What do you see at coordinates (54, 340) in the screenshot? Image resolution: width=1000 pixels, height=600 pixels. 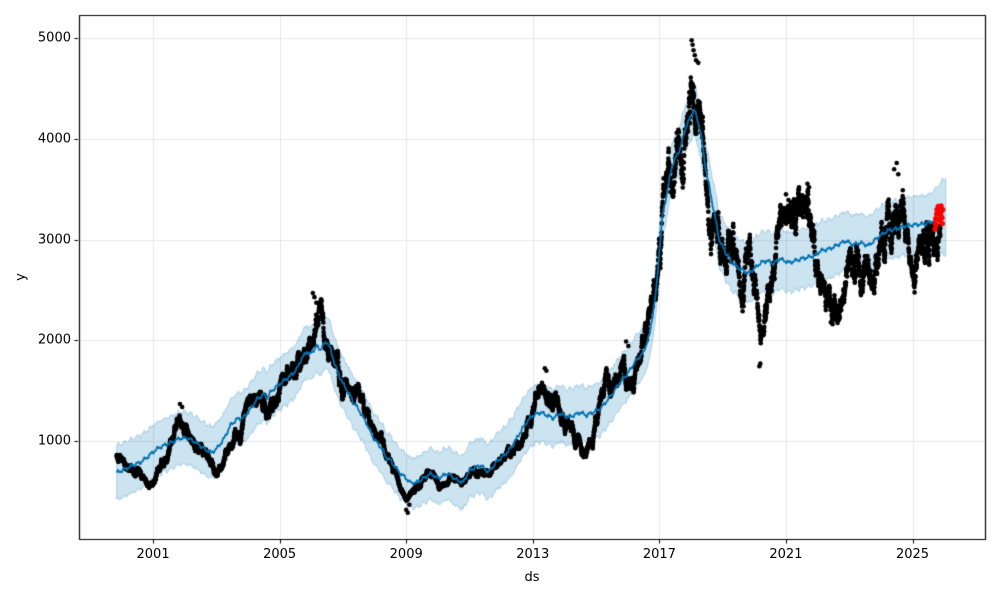 I see `y-tick-label: 2000` at bounding box center [54, 340].